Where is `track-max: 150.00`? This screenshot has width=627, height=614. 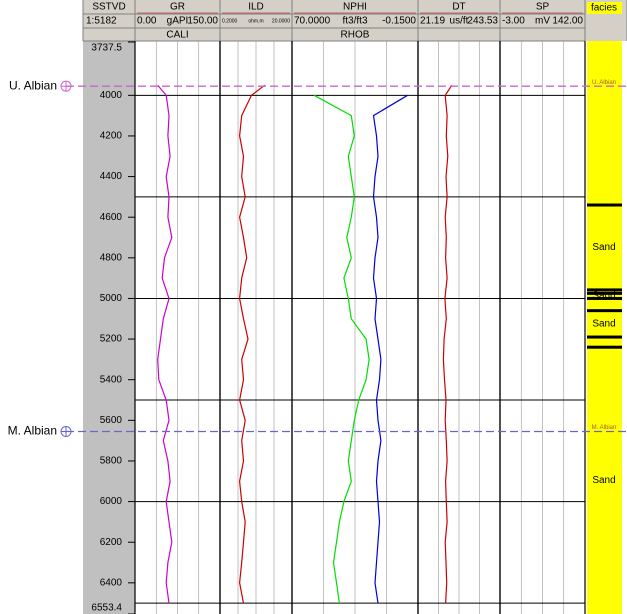
track-max: 150.00 is located at coordinates (202, 21).